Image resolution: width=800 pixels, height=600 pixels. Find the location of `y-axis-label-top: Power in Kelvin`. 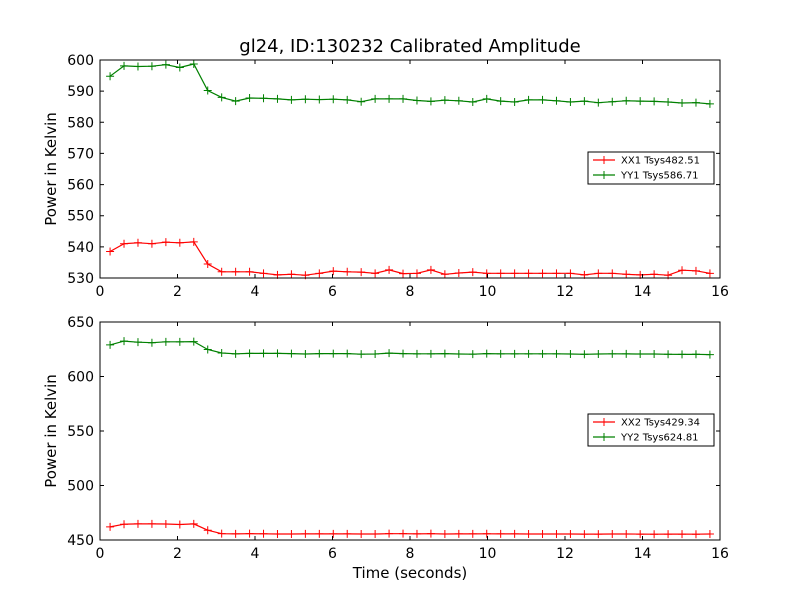

y-axis-label-top: Power in Kelvin is located at coordinates (51, 169).